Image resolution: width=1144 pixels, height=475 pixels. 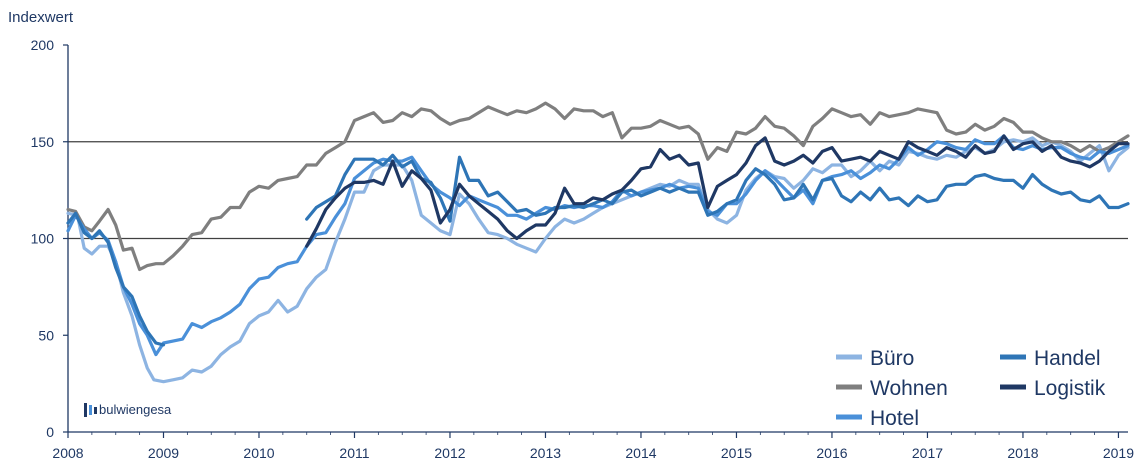 What do you see at coordinates (1022, 453) in the screenshot?
I see `x-tick-label: 2018` at bounding box center [1022, 453].